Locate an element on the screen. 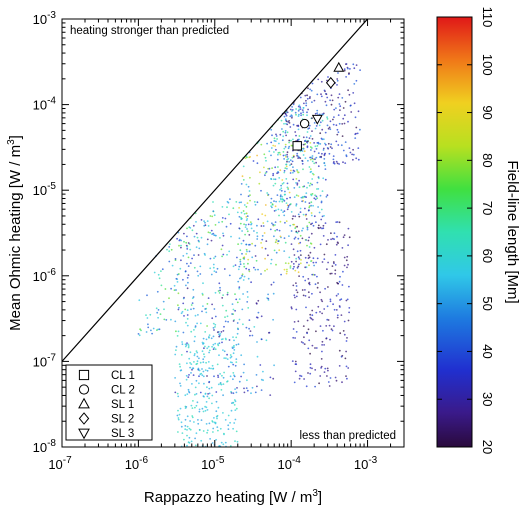  y-tick-label: 10-5 is located at coordinates (45, 189).